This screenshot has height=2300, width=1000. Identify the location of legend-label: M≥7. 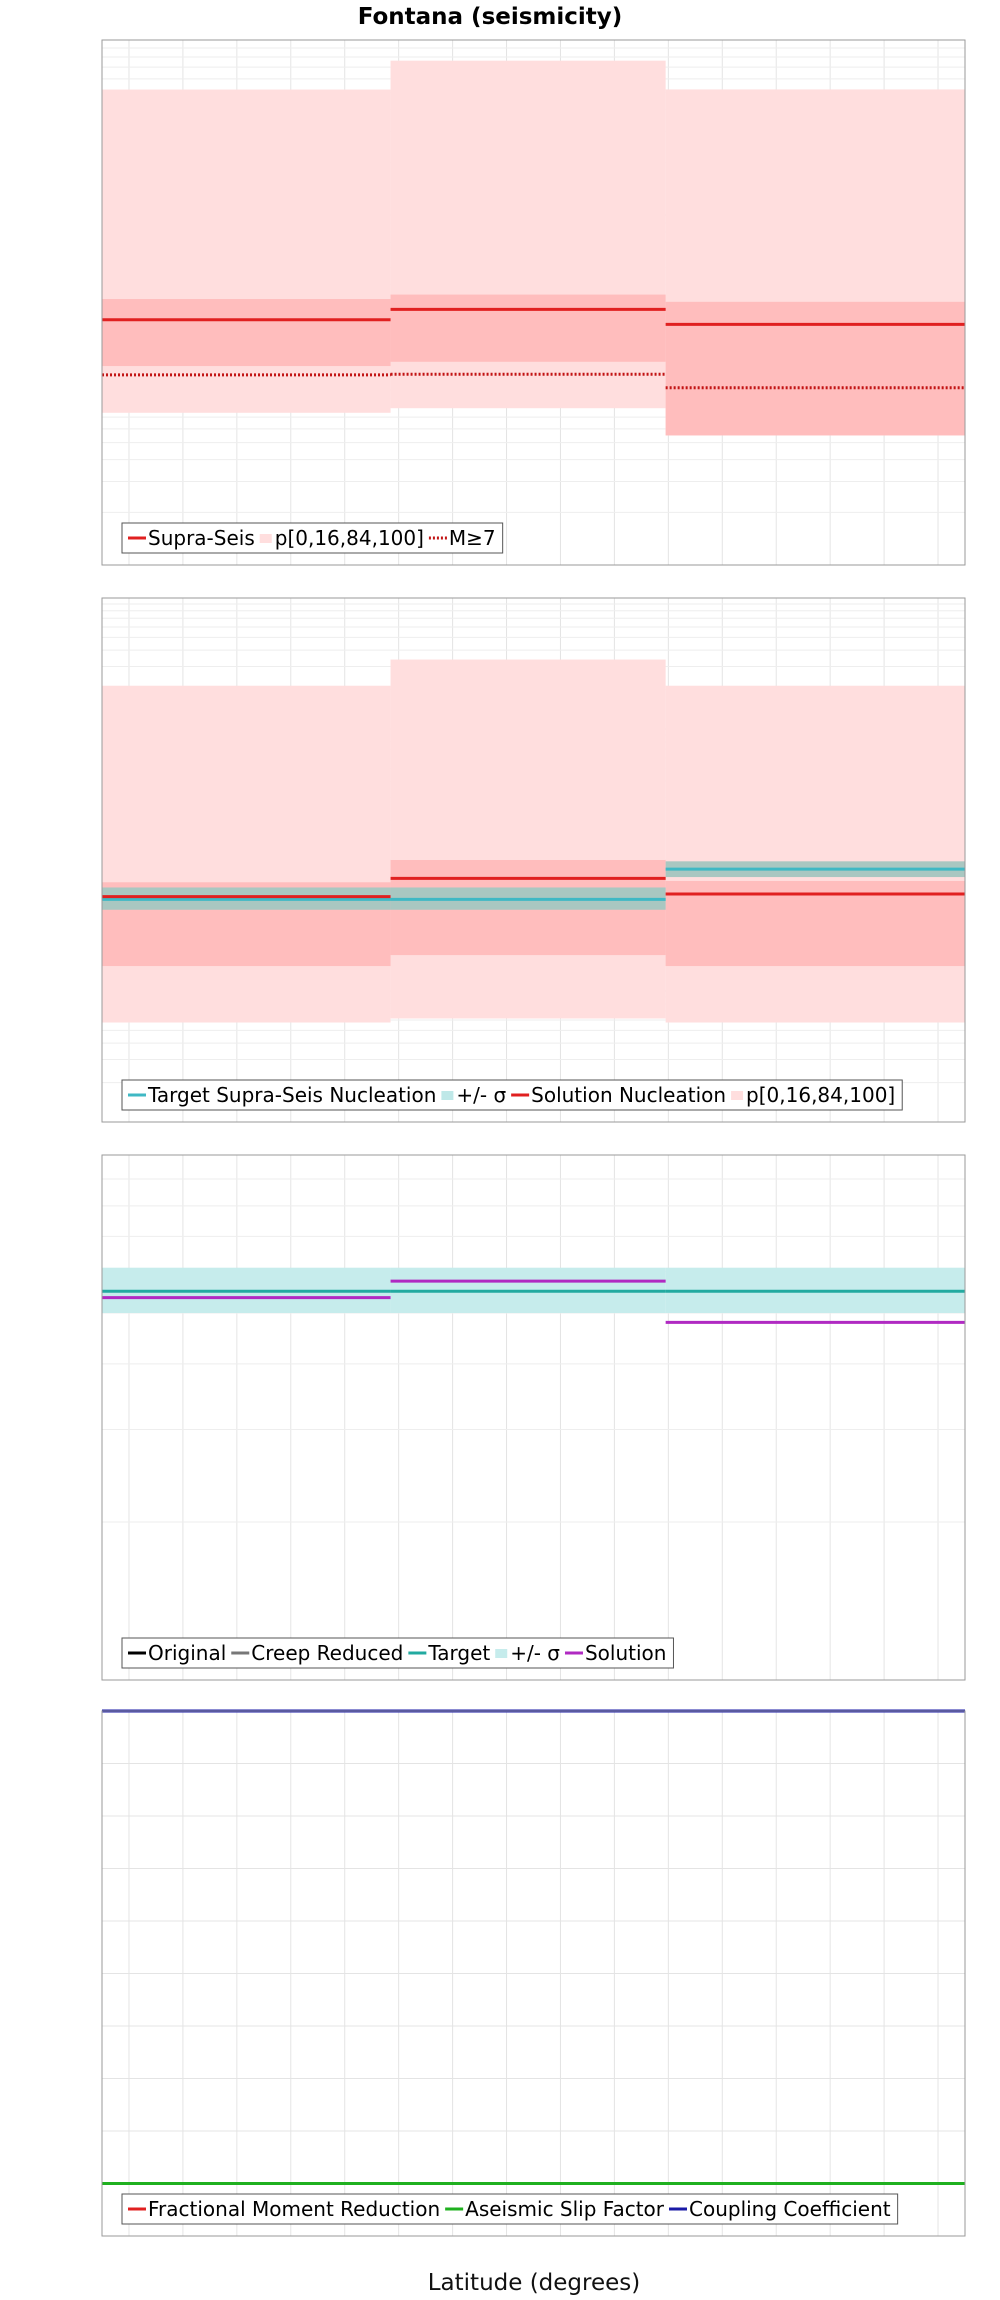
(472, 538).